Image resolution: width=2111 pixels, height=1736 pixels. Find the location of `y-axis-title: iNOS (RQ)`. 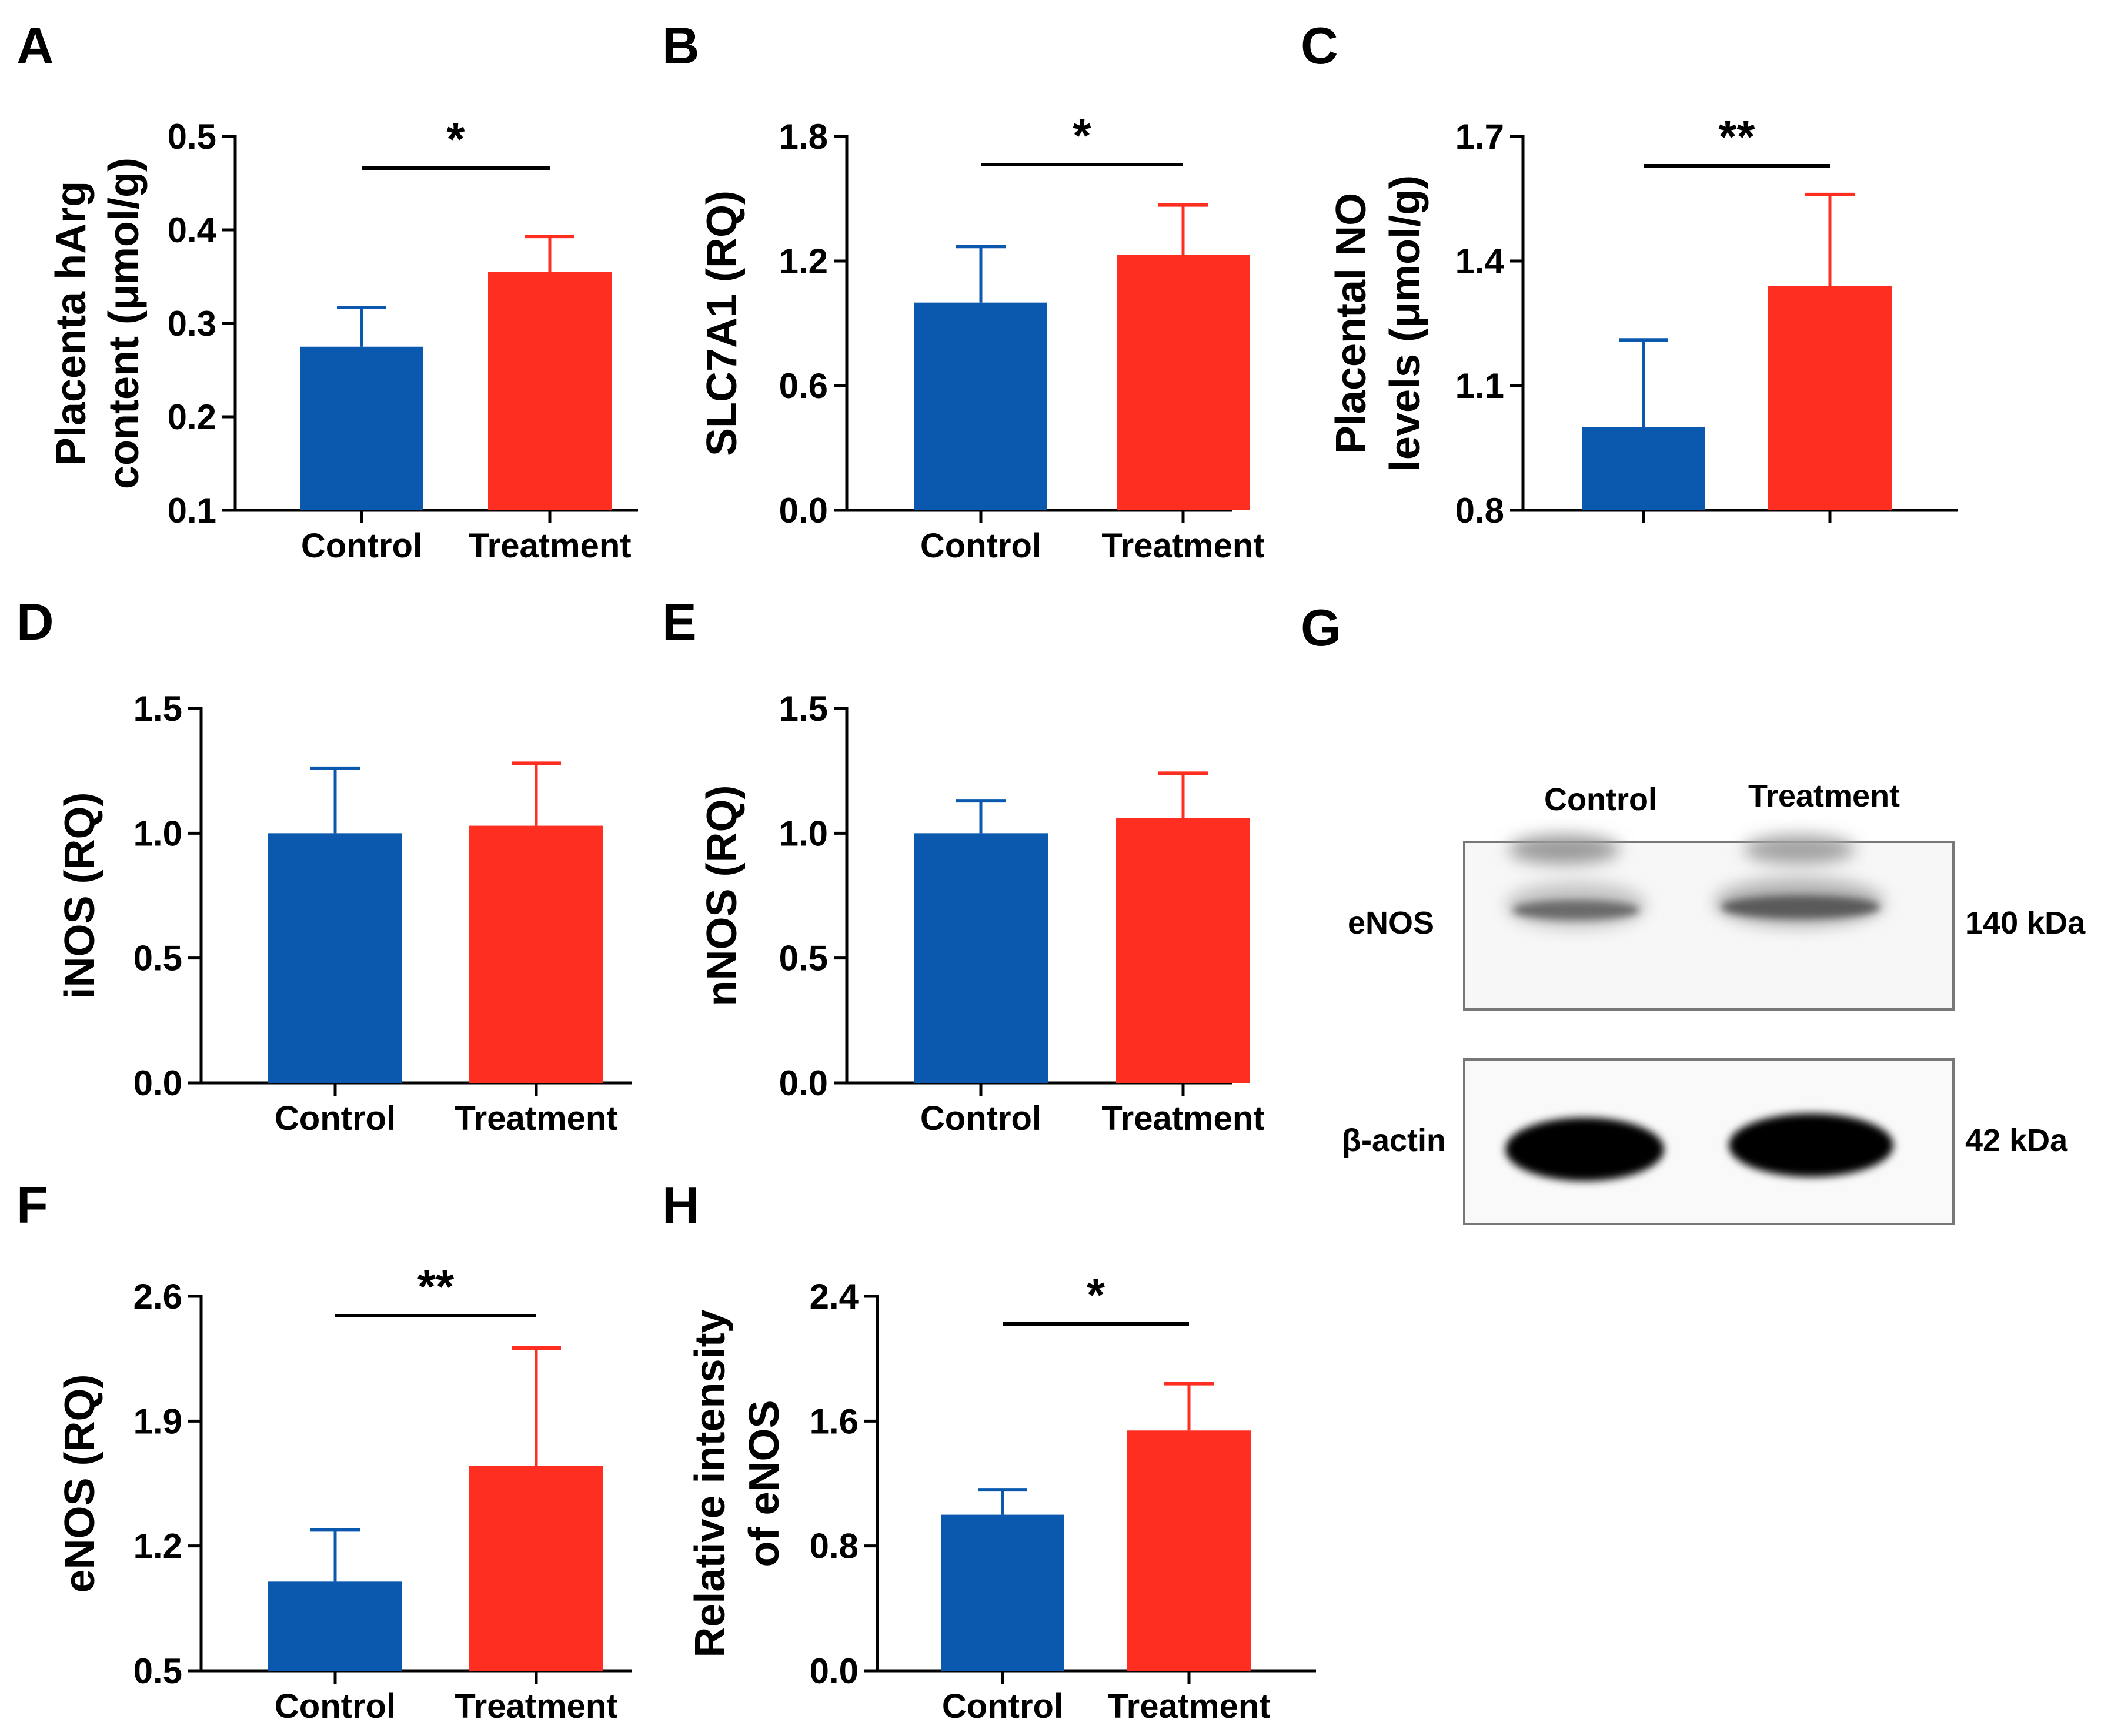

y-axis-title: iNOS (RQ) is located at coordinates (79, 895).